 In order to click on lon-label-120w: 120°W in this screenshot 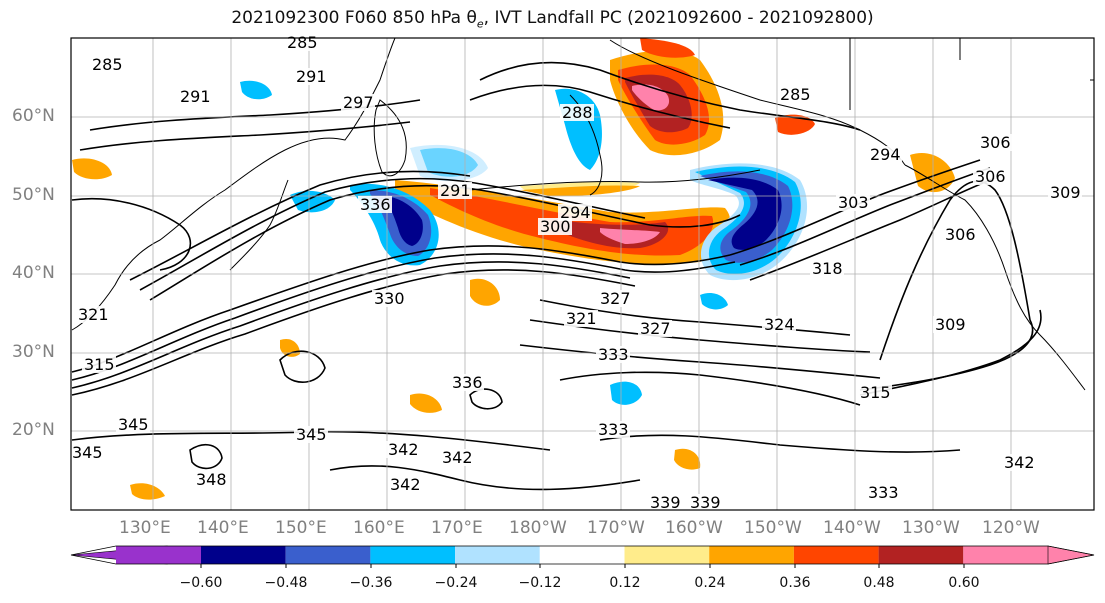, I will do `click(1011, 528)`.